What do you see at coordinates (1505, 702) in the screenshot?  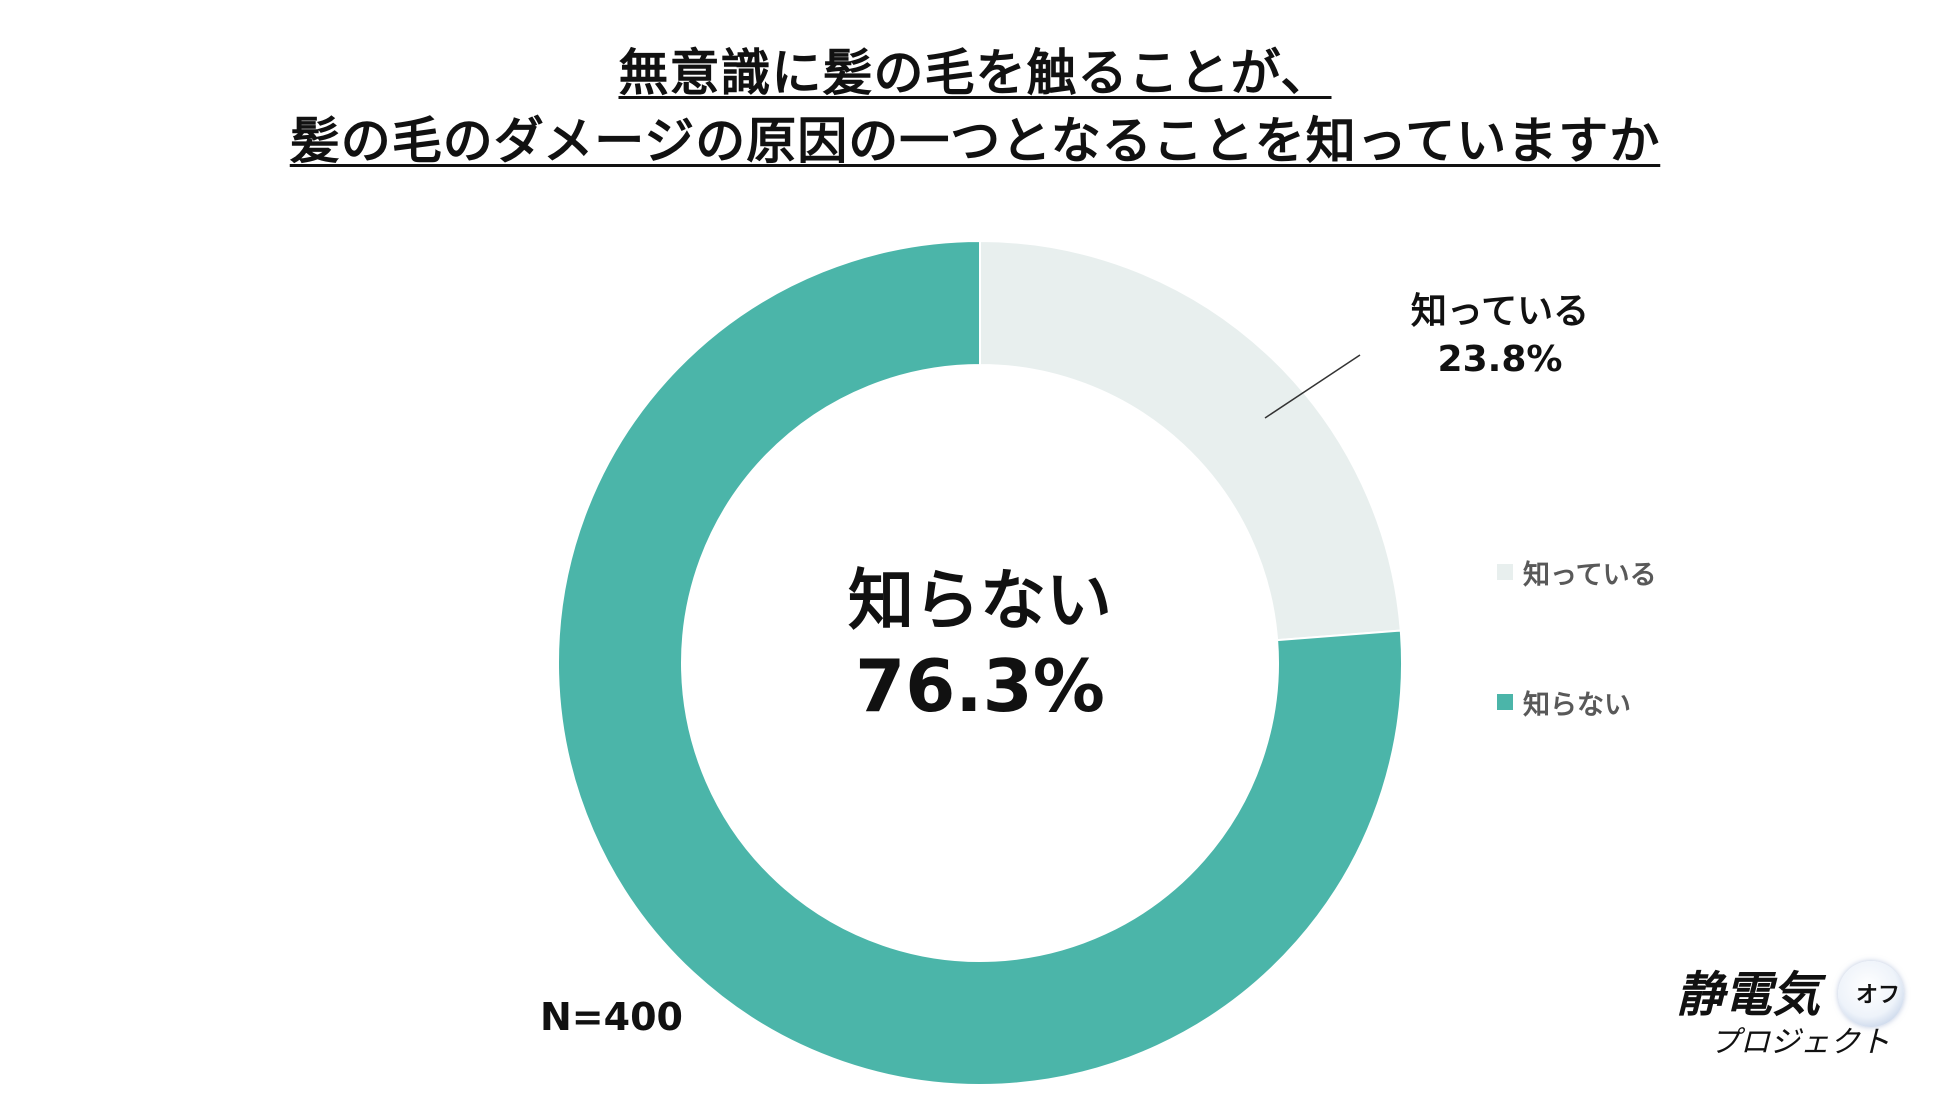 I see `legend-swatch-not-know` at bounding box center [1505, 702].